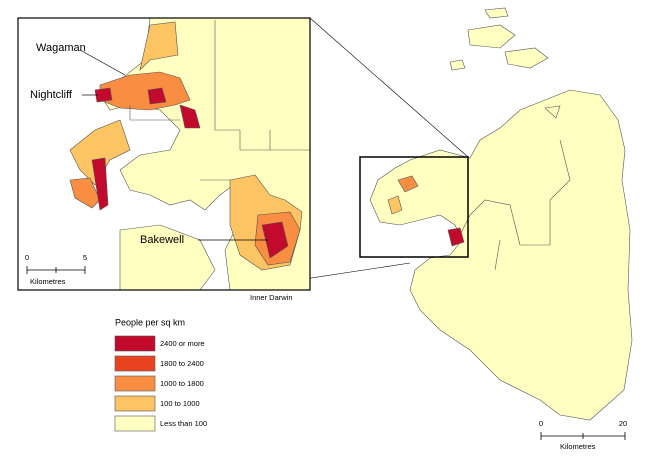  Describe the element at coordinates (389, 87) in the screenshot. I see `connector` at that location.